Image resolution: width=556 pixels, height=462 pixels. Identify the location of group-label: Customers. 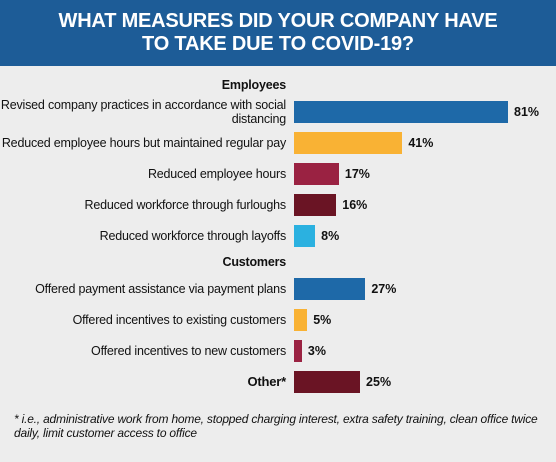
(254, 262).